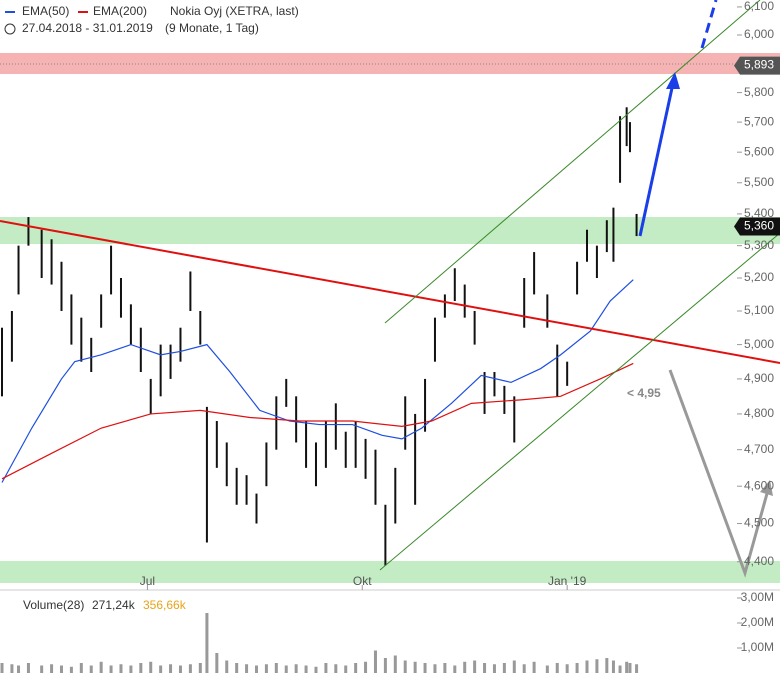 The width and height of the screenshot is (780, 675). I want to click on y-tick-label: 5,700, so click(759, 121).